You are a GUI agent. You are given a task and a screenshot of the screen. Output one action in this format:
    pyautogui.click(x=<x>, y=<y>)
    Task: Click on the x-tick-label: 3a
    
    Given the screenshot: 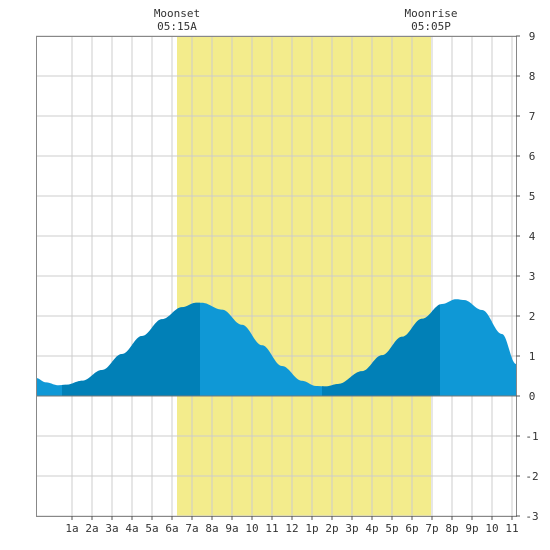 What is the action you would take?
    pyautogui.click(x=111, y=528)
    